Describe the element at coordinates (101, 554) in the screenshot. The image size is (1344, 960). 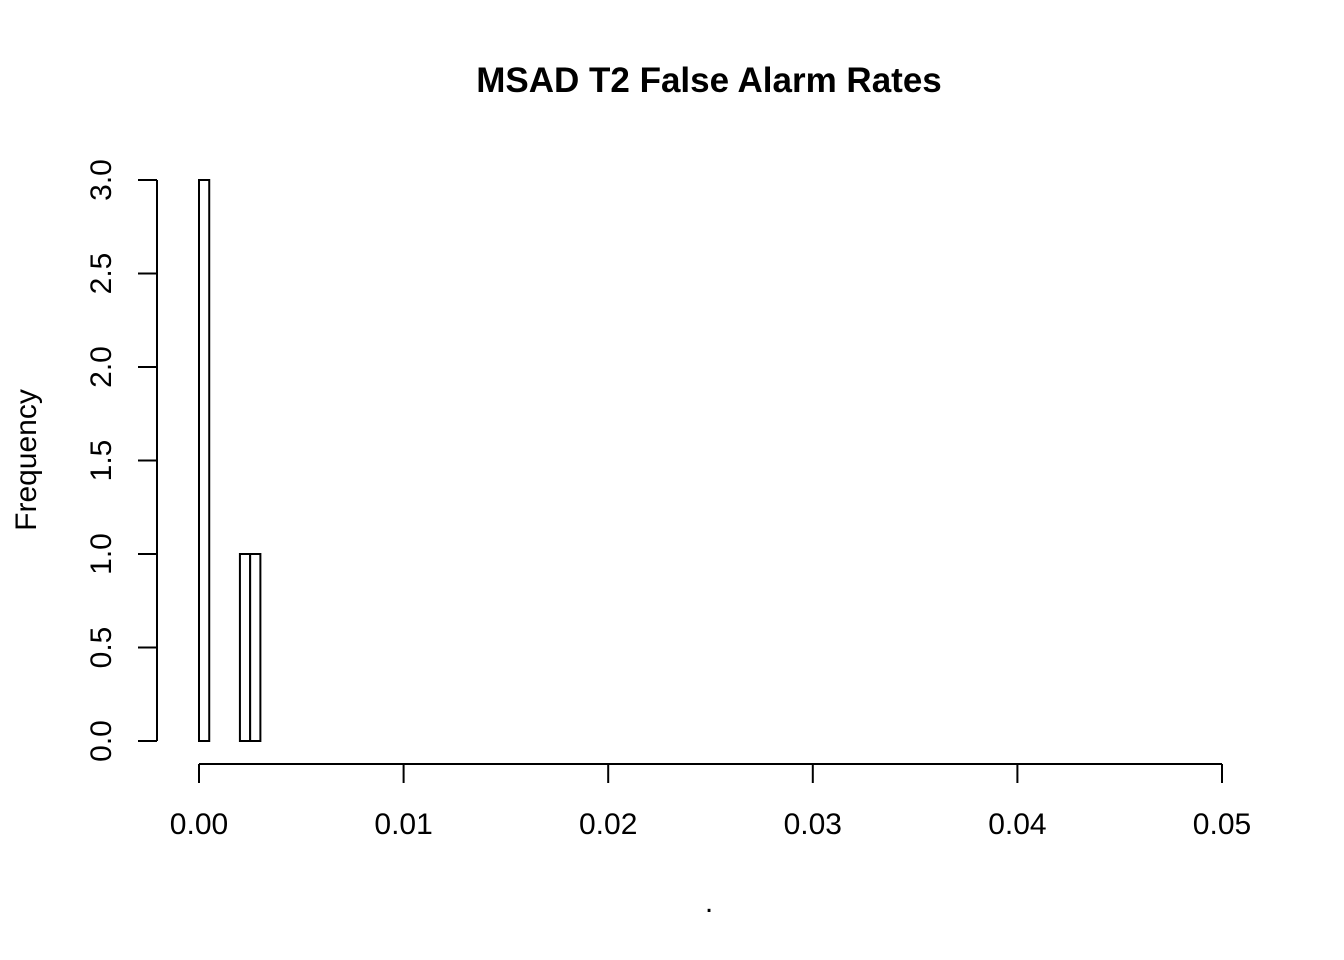
I see `y-tick-label: 1.0` at that location.